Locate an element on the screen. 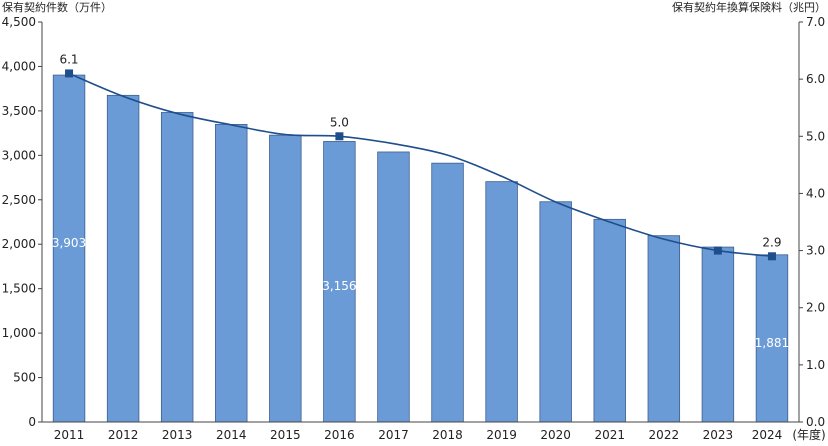 This screenshot has height=446, width=828. line-value-label: 2.9 is located at coordinates (771, 242).